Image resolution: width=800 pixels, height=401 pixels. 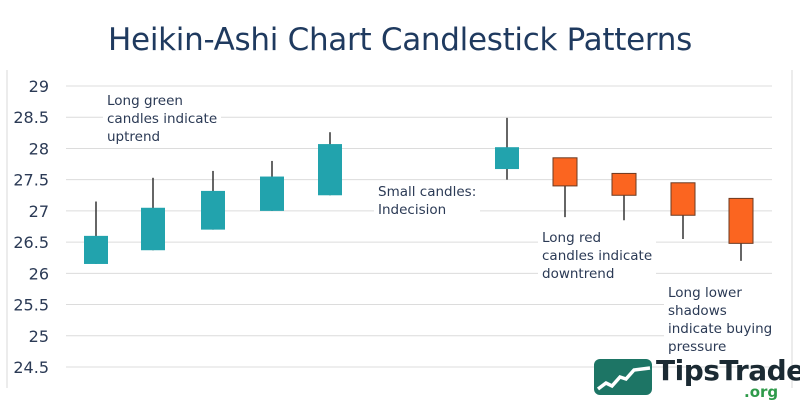 What do you see at coordinates (572, 238) in the screenshot?
I see `annotation-line: Long red` at bounding box center [572, 238].